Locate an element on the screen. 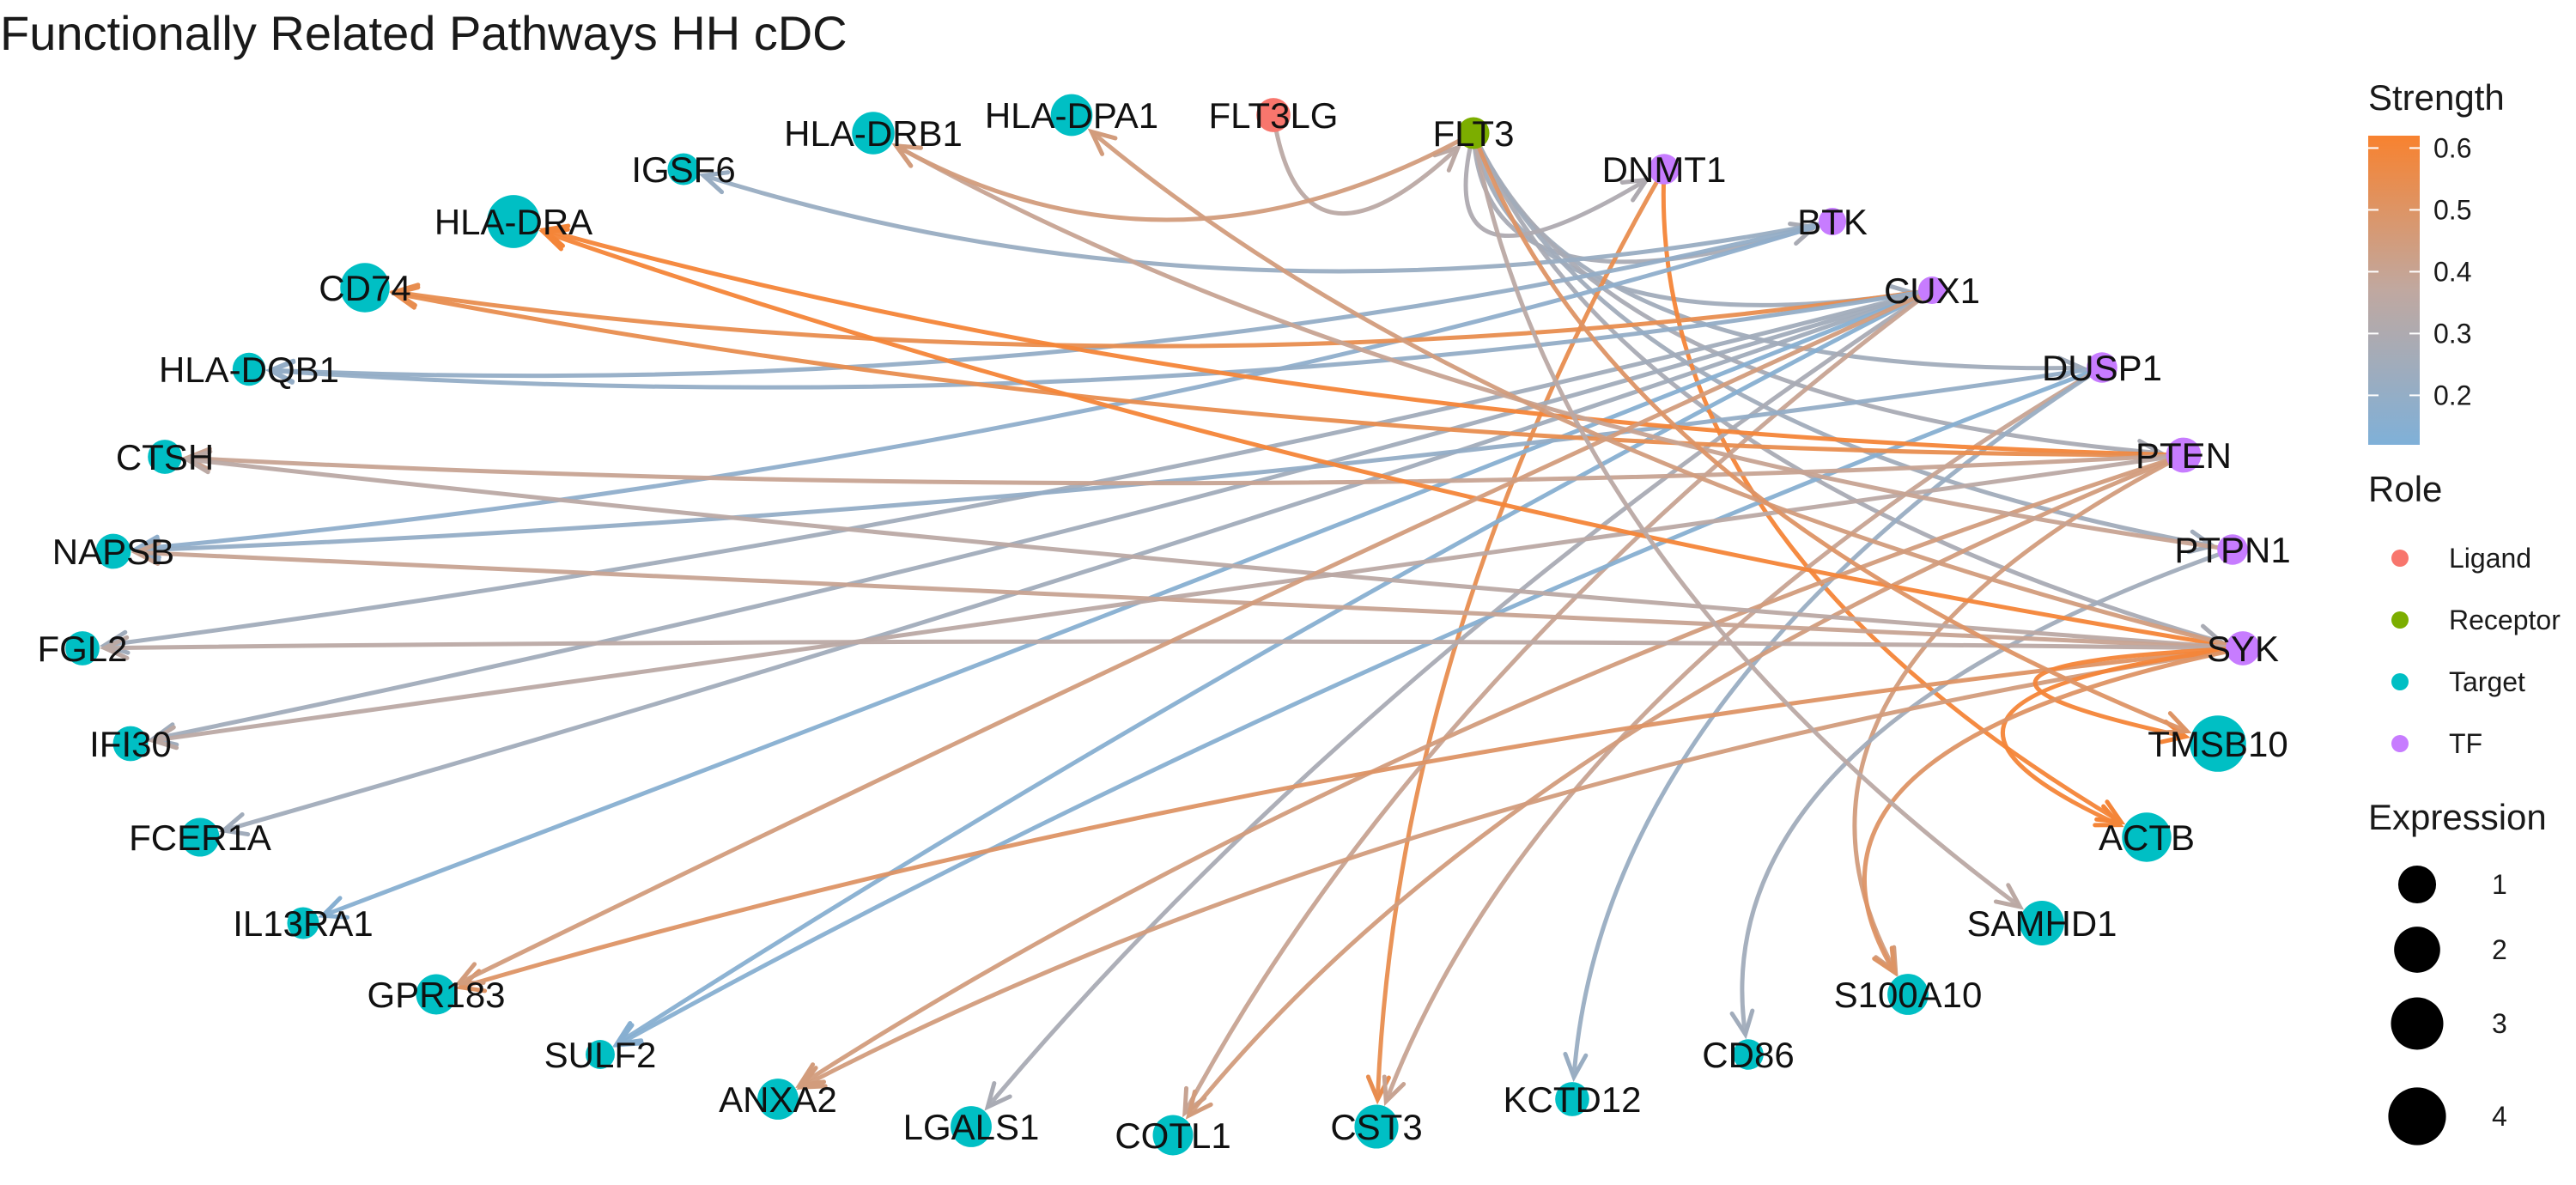 The image size is (2576, 1185). arrowhead-hla-dra is located at coordinates (554, 239).